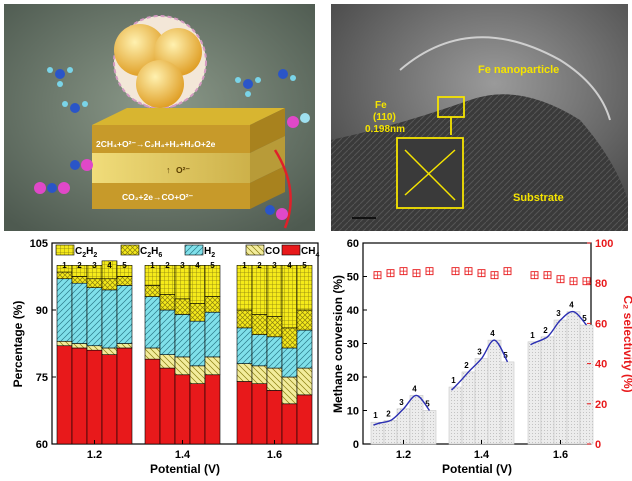  Describe the element at coordinates (272, 251) in the screenshot. I see `legend-label-co: CO` at that location.